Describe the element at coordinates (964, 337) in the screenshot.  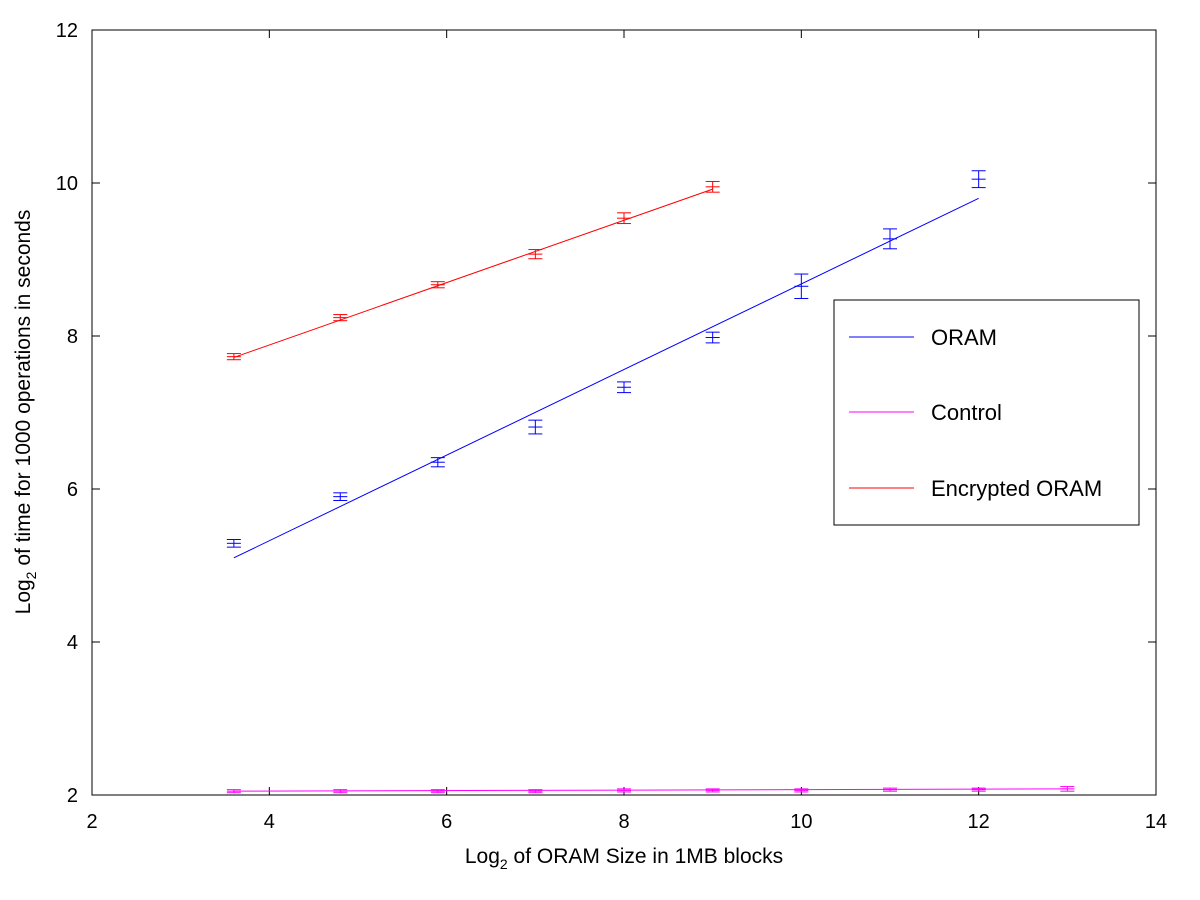
I see `legend-label-oram: ORAM` at that location.